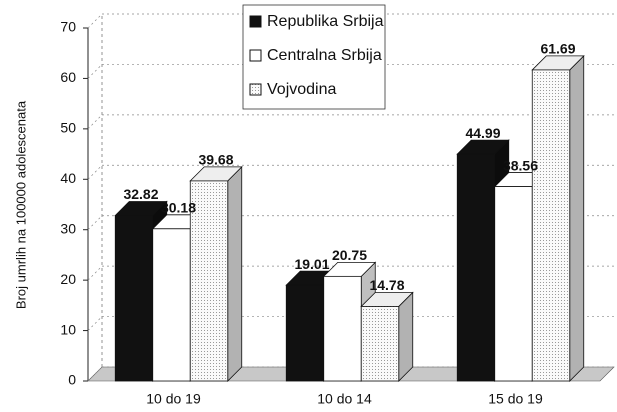  What do you see at coordinates (349, 255) in the screenshot?
I see `data-label: 20.75` at bounding box center [349, 255].